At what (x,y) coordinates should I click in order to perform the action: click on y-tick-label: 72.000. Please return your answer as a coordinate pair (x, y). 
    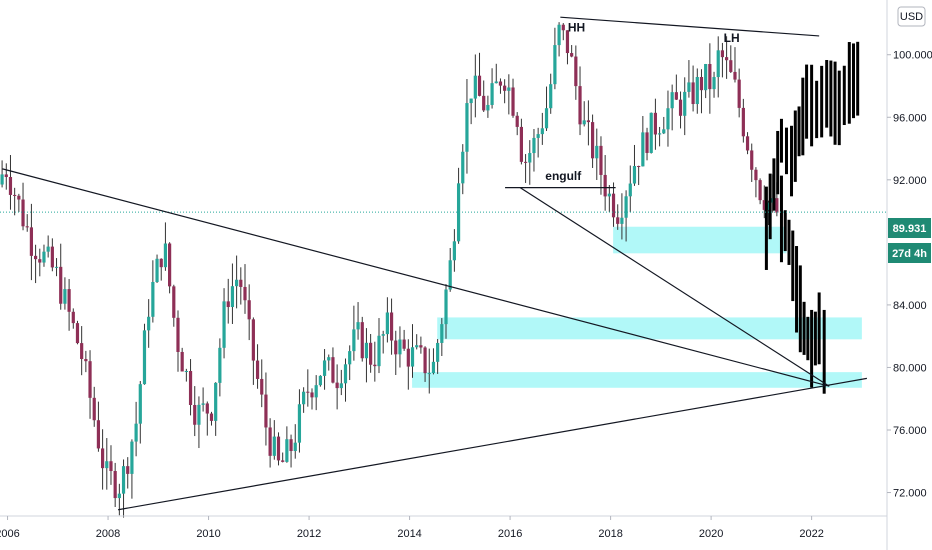
    Looking at the image, I should click on (910, 494).